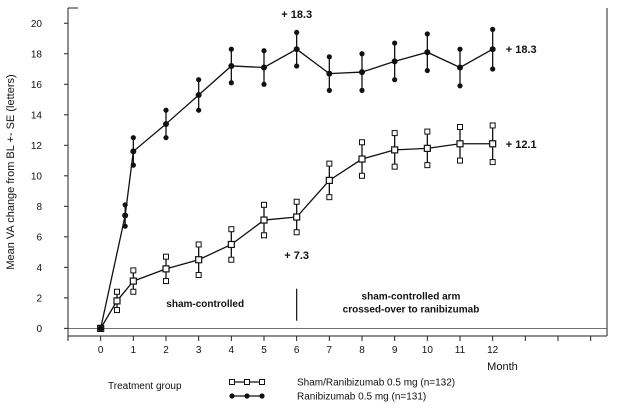 The image size is (617, 408). What do you see at coordinates (376, 383) in the screenshot?
I see `legend-label: Sham/Ranibizumab 0.5 mg (n=132)` at bounding box center [376, 383].